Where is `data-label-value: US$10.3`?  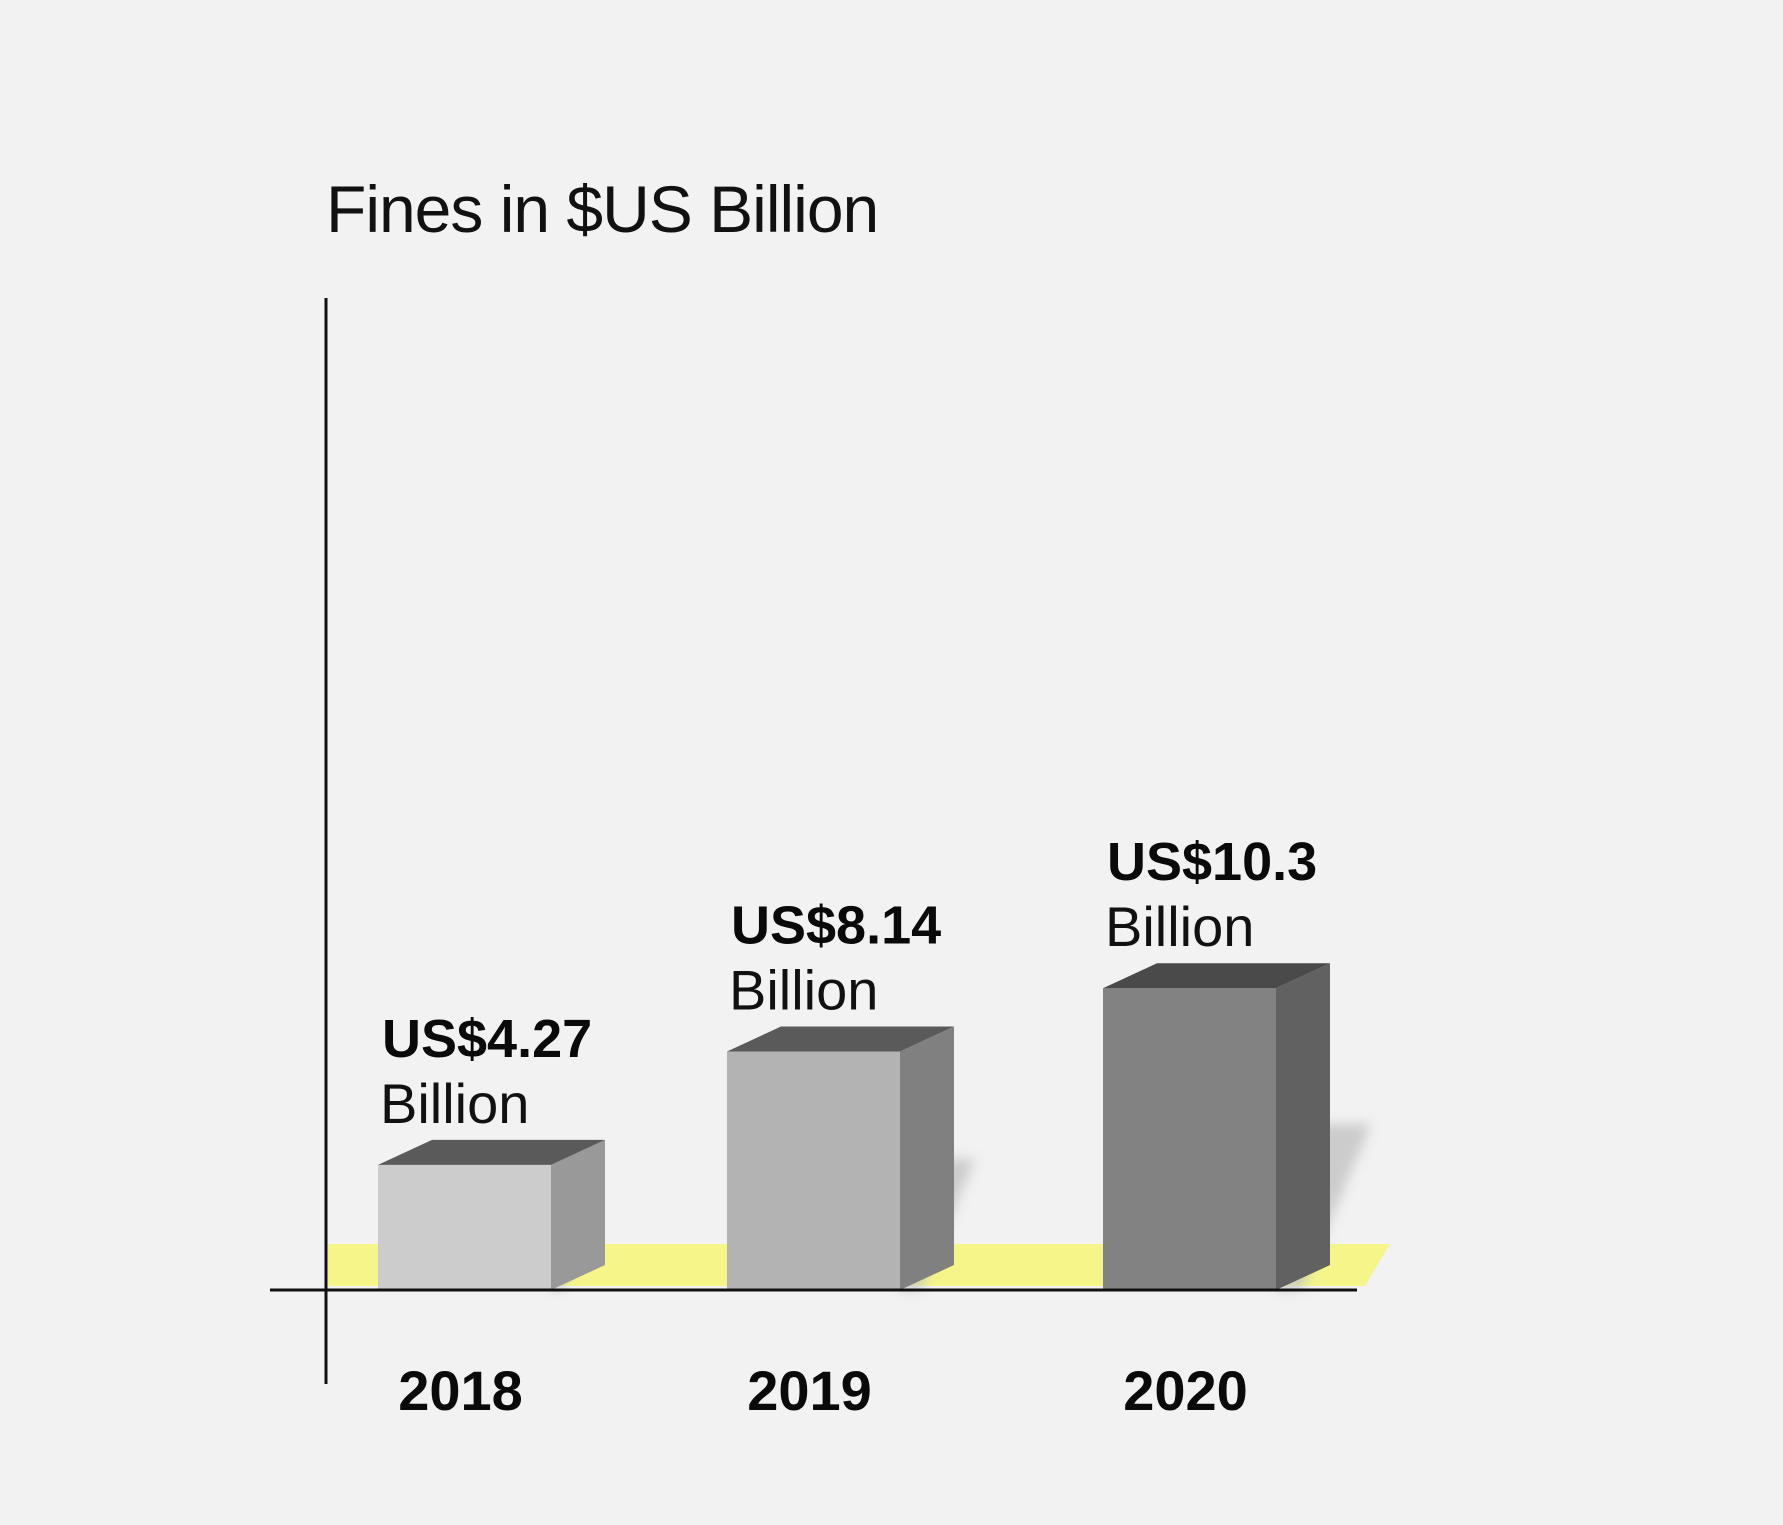 data-label-value: US$10.3 is located at coordinates (1212, 862).